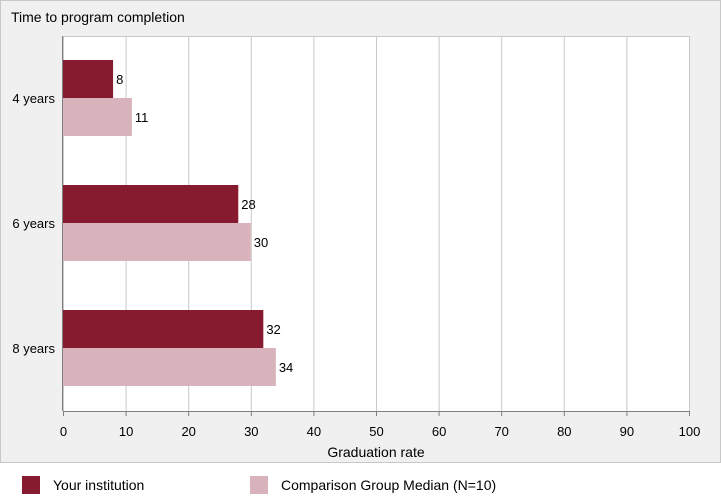  Describe the element at coordinates (119, 79) in the screenshot. I see `data-label-your-institution: 8` at that location.